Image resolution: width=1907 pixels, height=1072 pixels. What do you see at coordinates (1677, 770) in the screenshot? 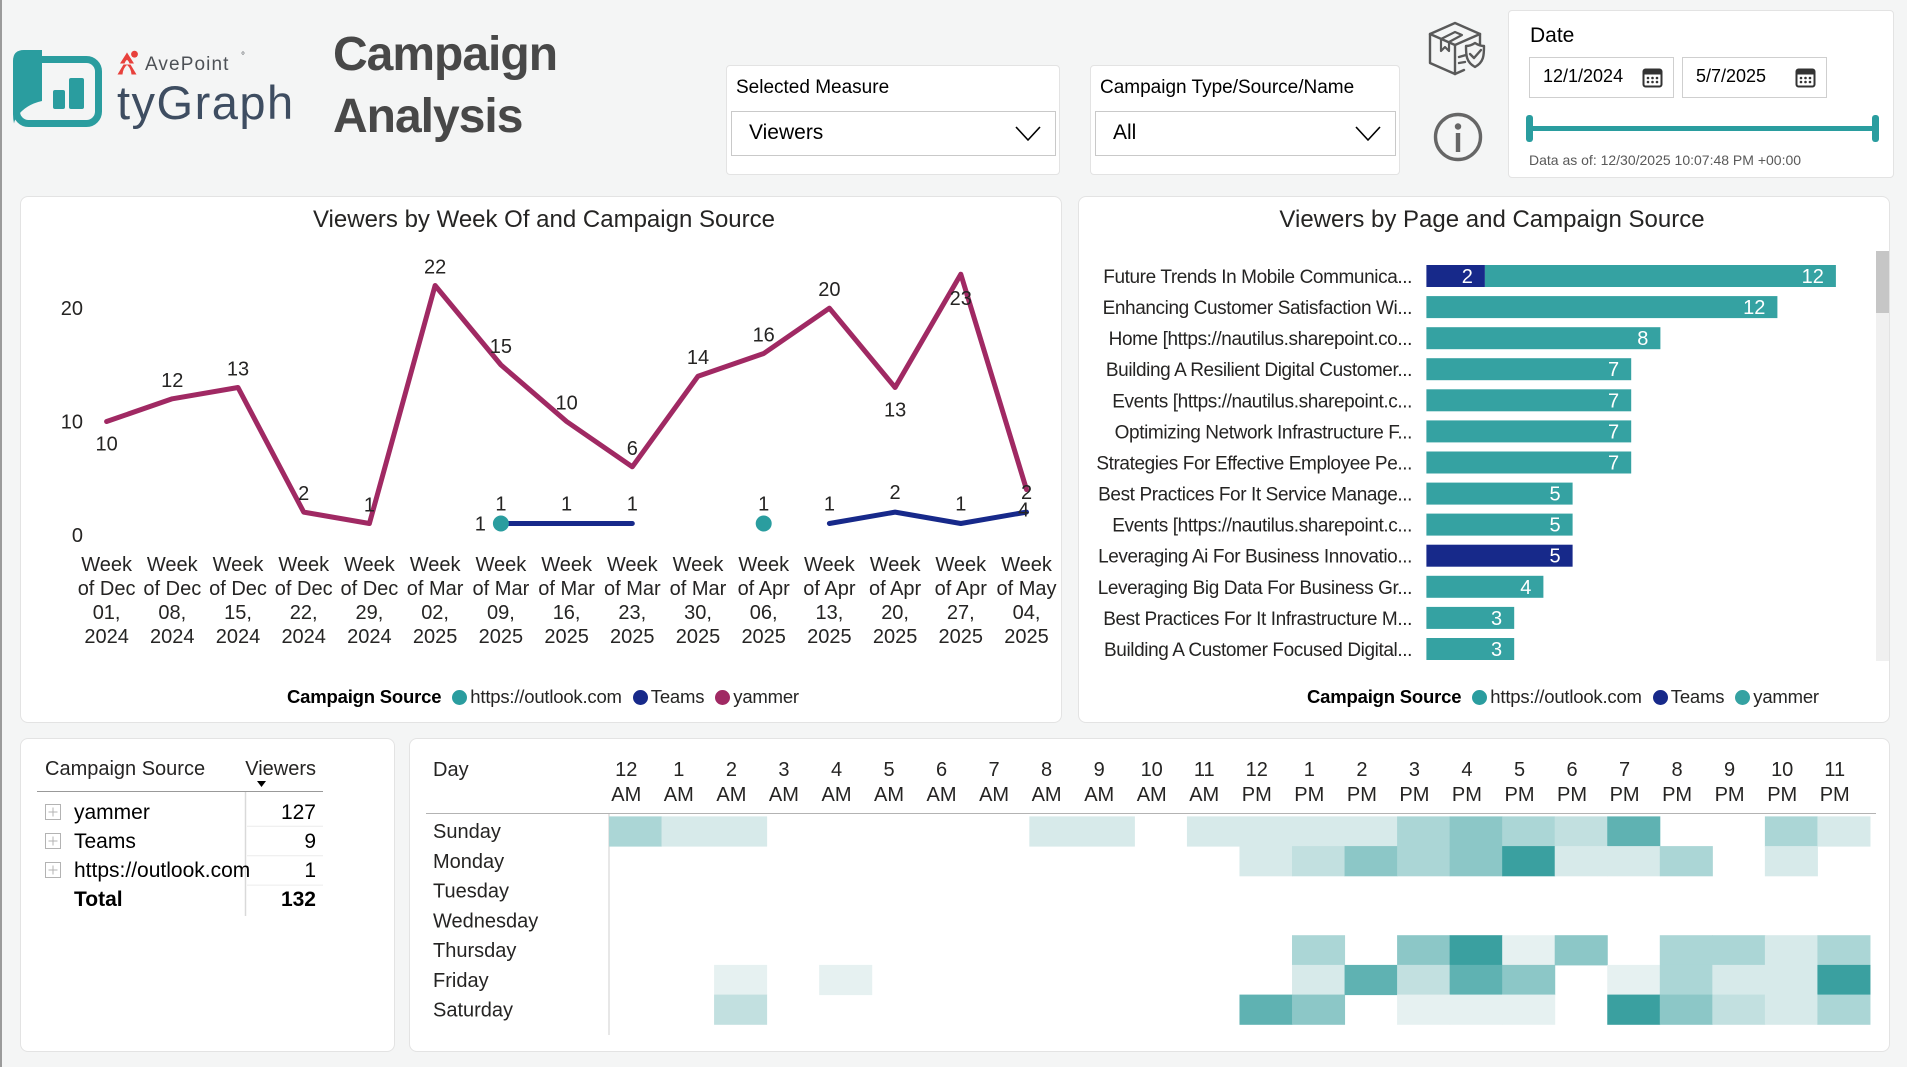
I see `svg-text: 8` at bounding box center [1677, 770].